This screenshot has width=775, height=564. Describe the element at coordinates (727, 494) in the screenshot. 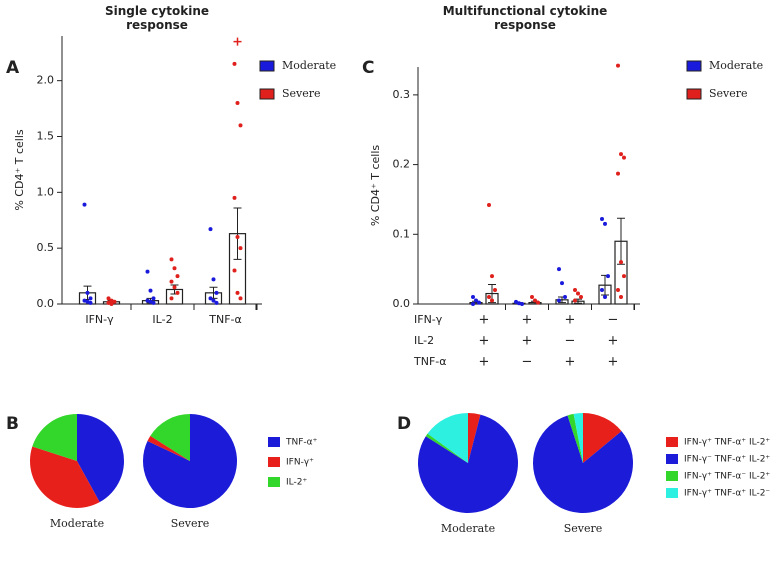

I see `legend-label: IFN-γ⁺ TNF-α⁺ IL-2⁻` at that location.